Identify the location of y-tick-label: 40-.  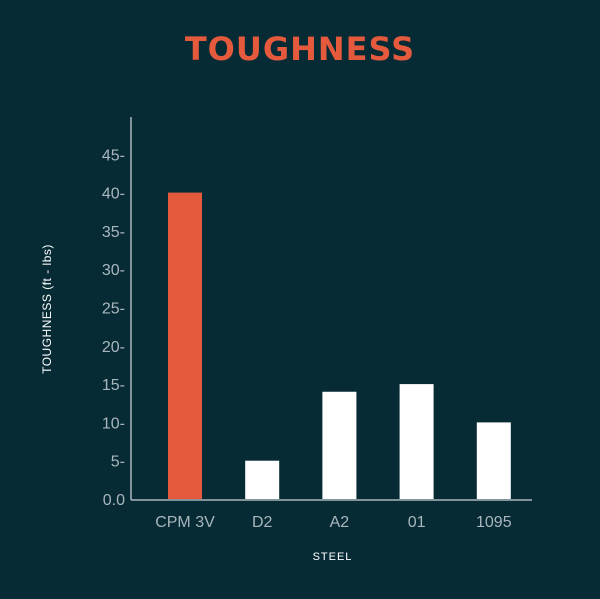
(113, 194).